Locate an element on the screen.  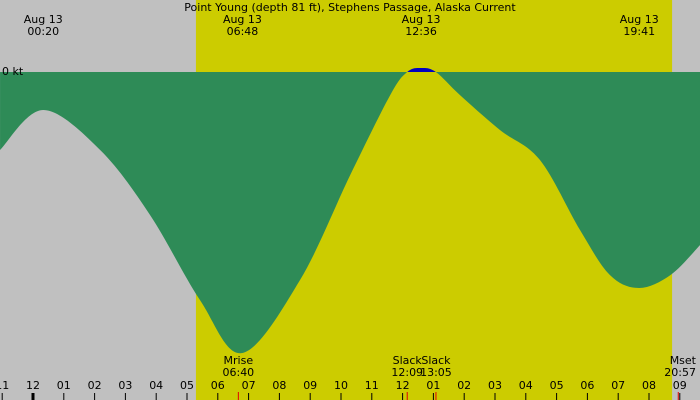
event-time: 06:48 is located at coordinates (243, 31).